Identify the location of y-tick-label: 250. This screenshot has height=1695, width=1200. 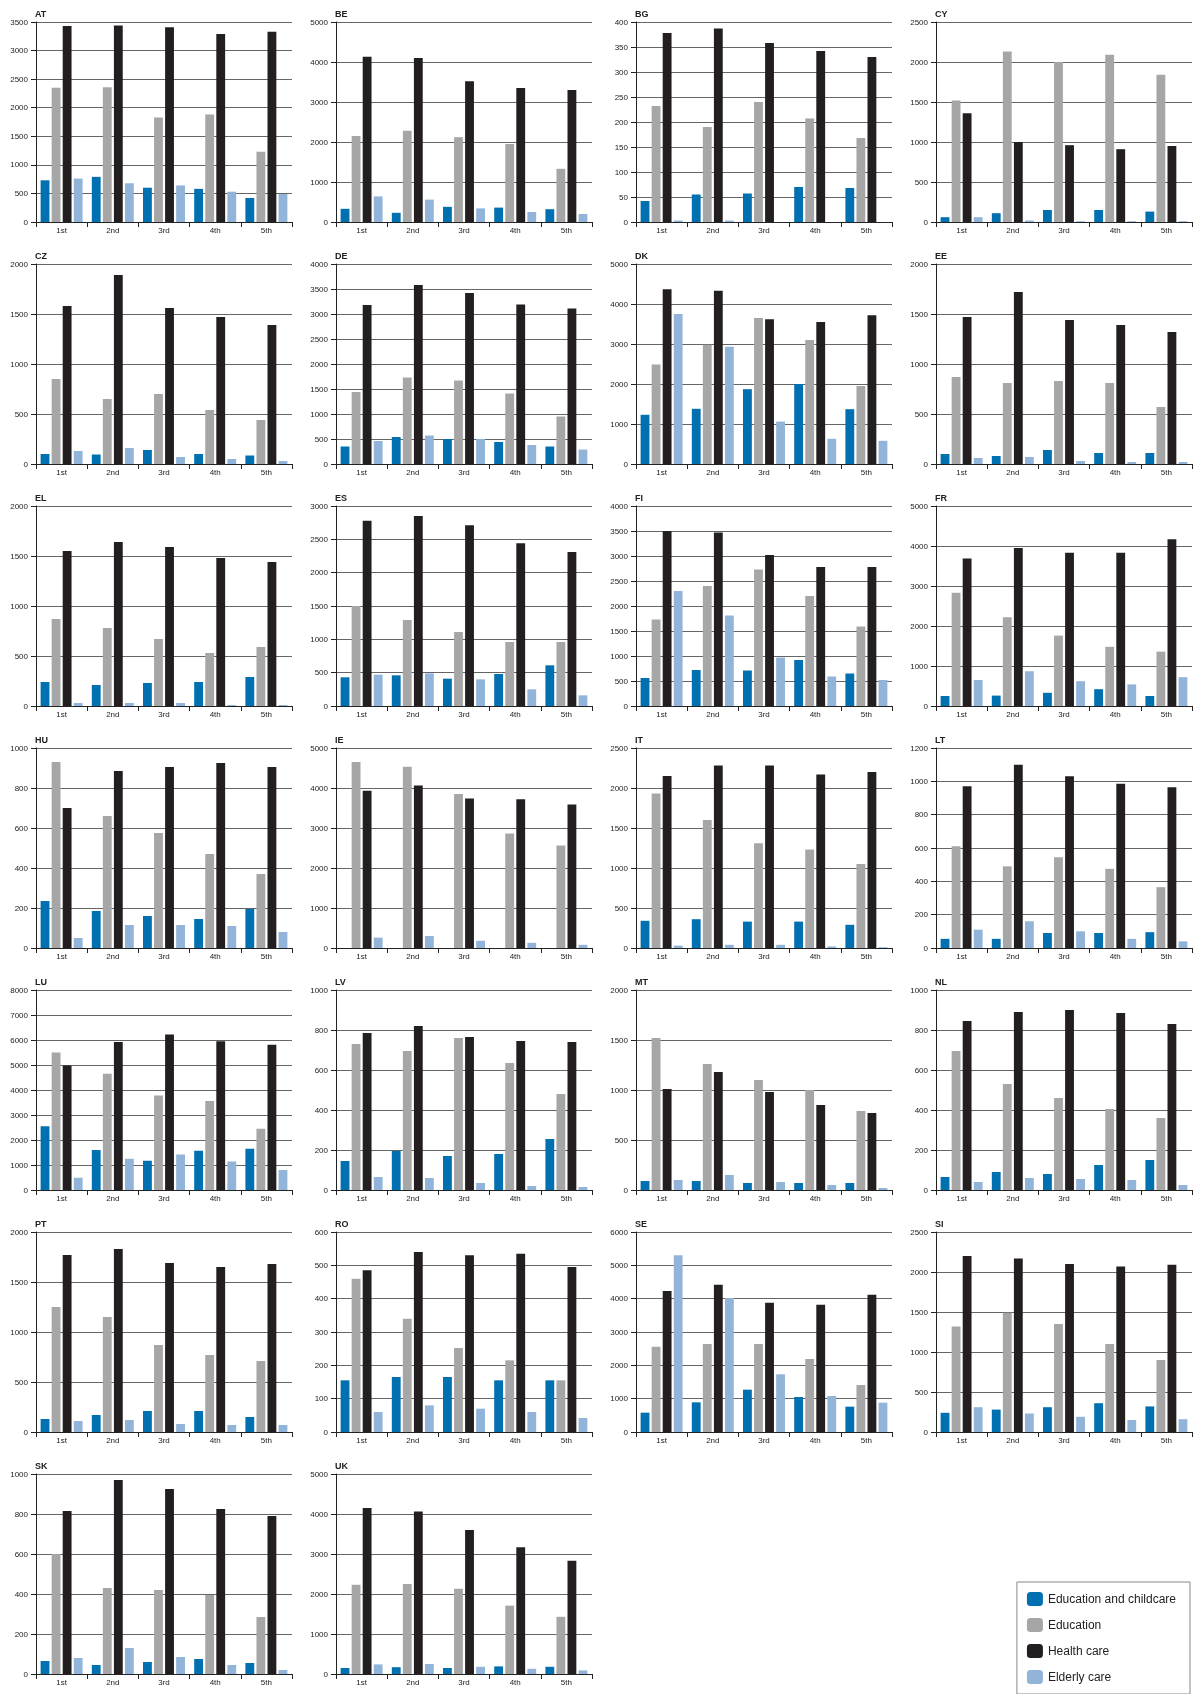
(621, 97).